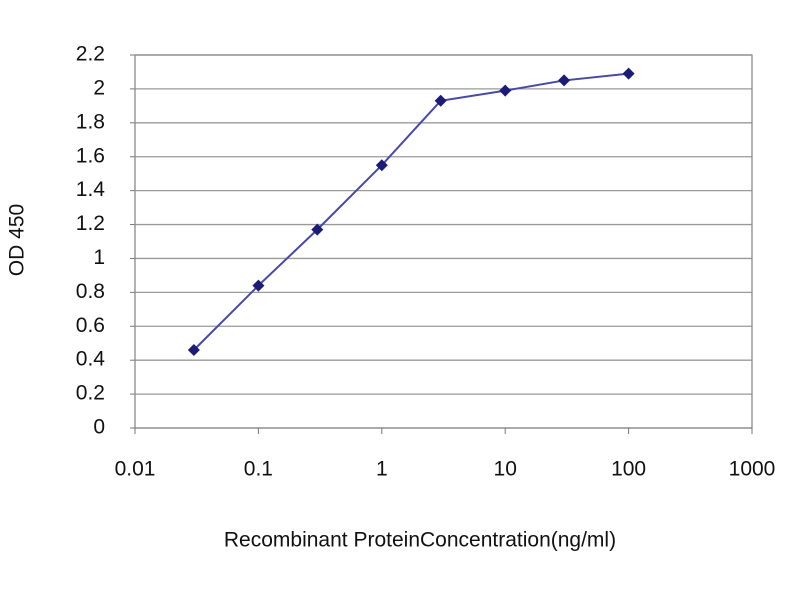 The image size is (800, 600). What do you see at coordinates (258, 469) in the screenshot?
I see `x-tick-label: 0.1` at bounding box center [258, 469].